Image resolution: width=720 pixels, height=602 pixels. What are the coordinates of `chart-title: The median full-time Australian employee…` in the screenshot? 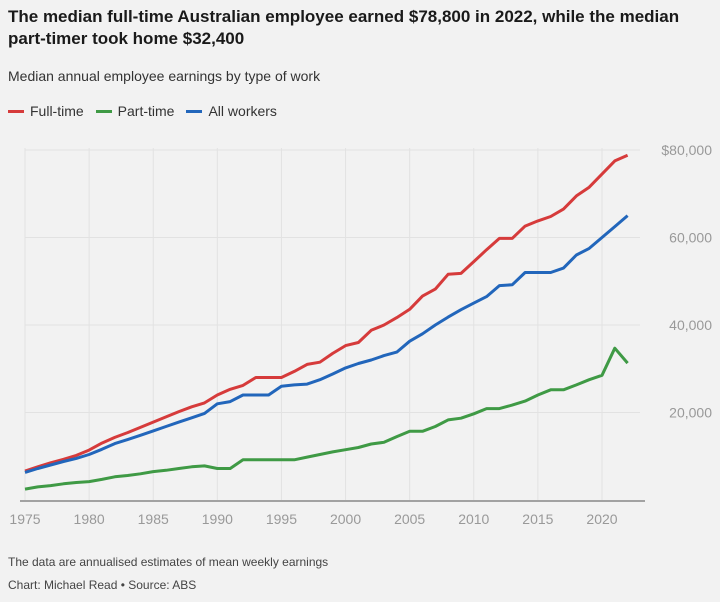 It's located at (344, 27).